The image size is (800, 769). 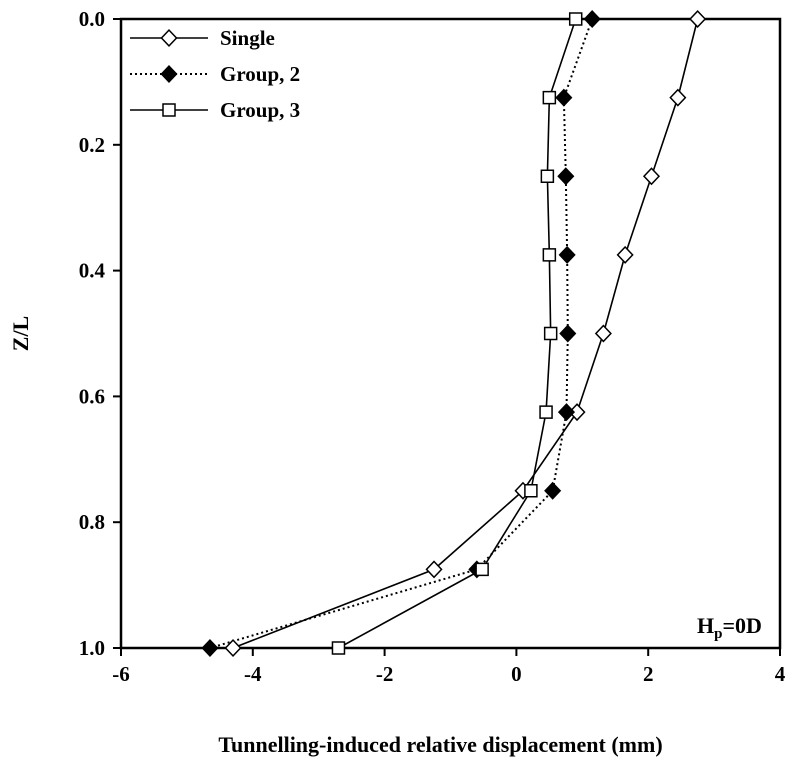 I want to click on y-tick-label: 0.8, so click(x=92, y=522).